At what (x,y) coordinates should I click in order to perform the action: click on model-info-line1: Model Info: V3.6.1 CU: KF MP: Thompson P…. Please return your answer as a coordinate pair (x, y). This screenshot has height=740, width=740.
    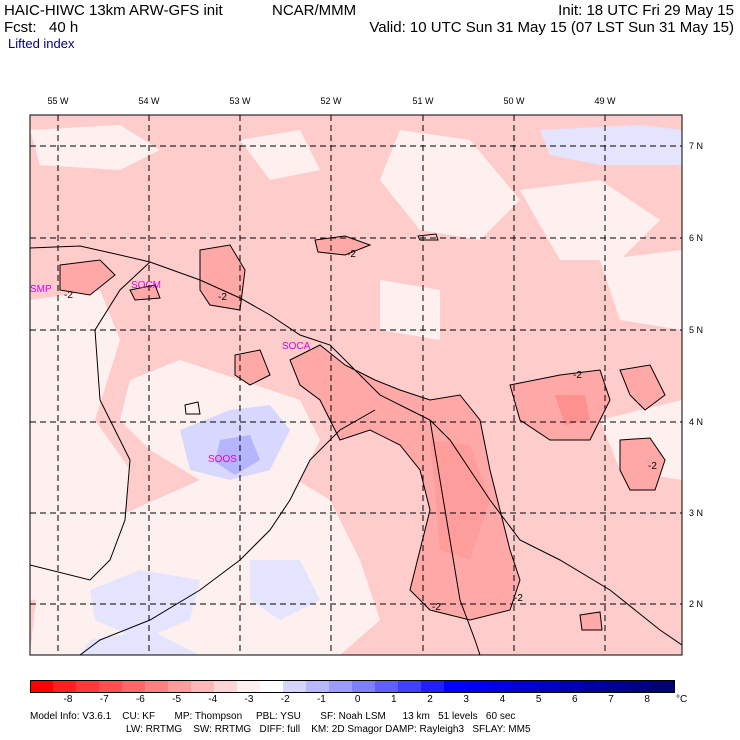
    Looking at the image, I should click on (273, 716).